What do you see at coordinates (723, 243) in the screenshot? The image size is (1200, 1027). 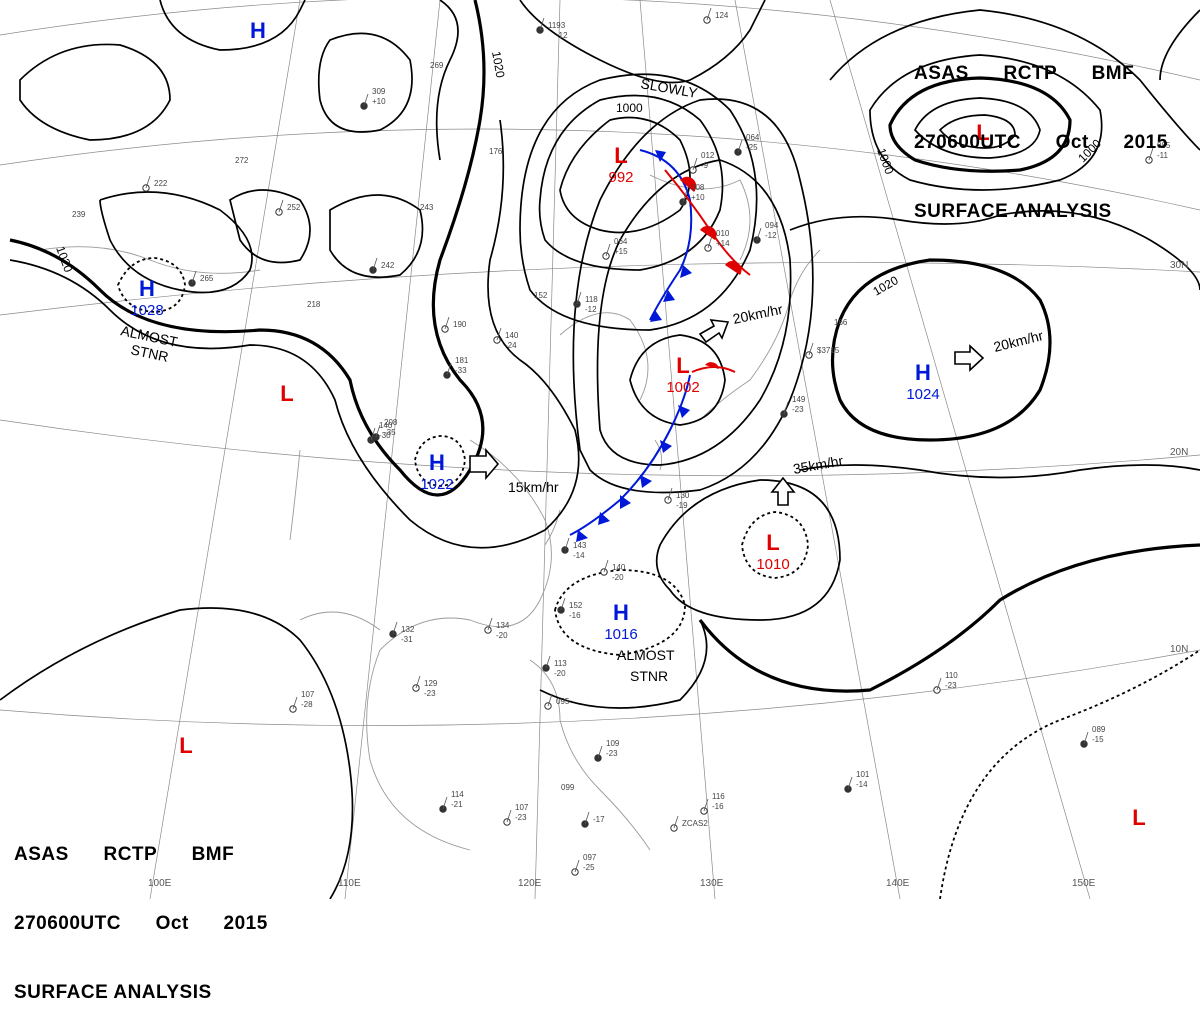 I see `station-value: +14` at bounding box center [723, 243].